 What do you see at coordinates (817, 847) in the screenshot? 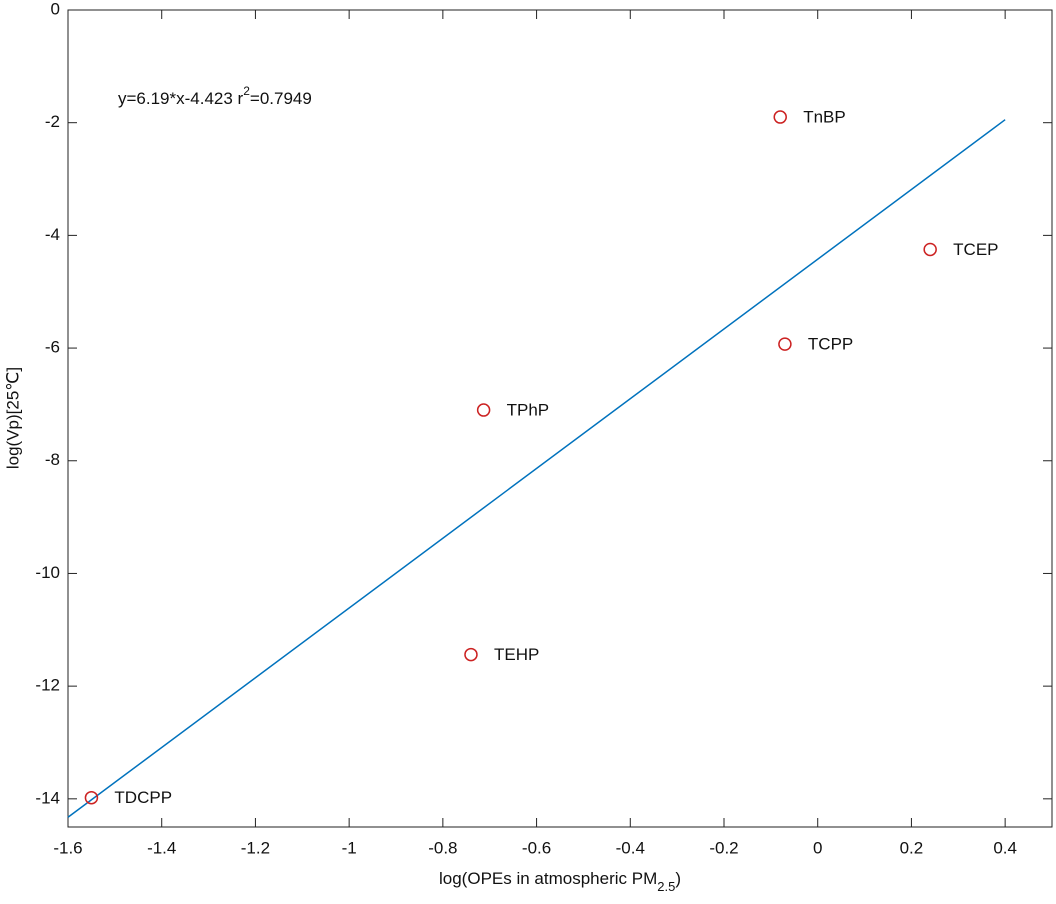
I see `x-tick-label: 0` at bounding box center [817, 847].